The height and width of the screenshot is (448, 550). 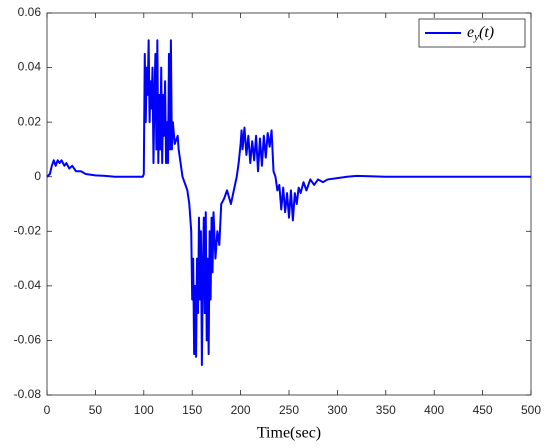 I want to click on y-tick-label: 0.02, so click(x=30, y=121).